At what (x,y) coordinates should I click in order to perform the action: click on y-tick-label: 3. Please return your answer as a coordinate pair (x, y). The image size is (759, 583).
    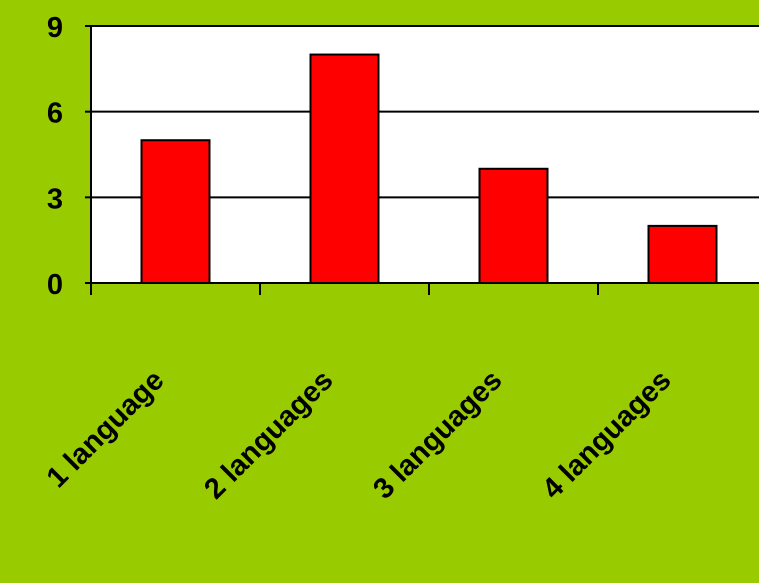
    Looking at the image, I should click on (55, 199).